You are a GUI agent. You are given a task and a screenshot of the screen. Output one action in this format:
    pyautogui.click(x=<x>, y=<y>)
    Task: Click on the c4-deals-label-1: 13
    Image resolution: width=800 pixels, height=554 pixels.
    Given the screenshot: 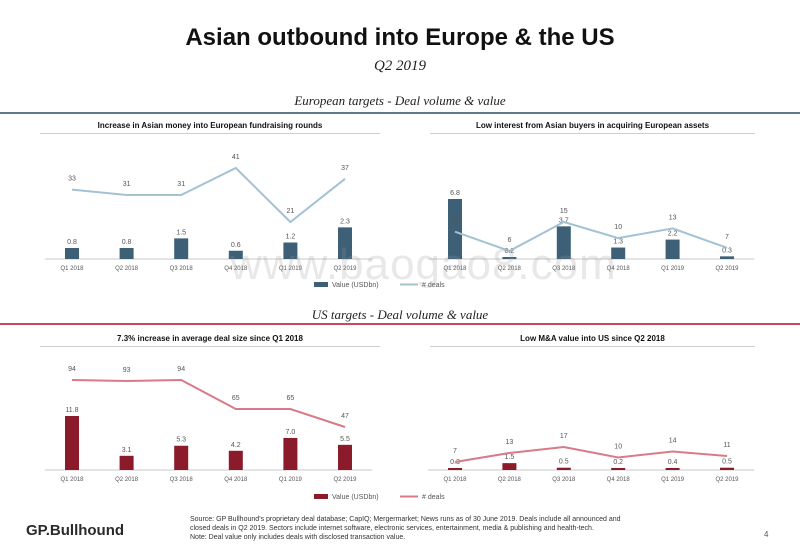 What is the action you would take?
    pyautogui.click(x=510, y=442)
    